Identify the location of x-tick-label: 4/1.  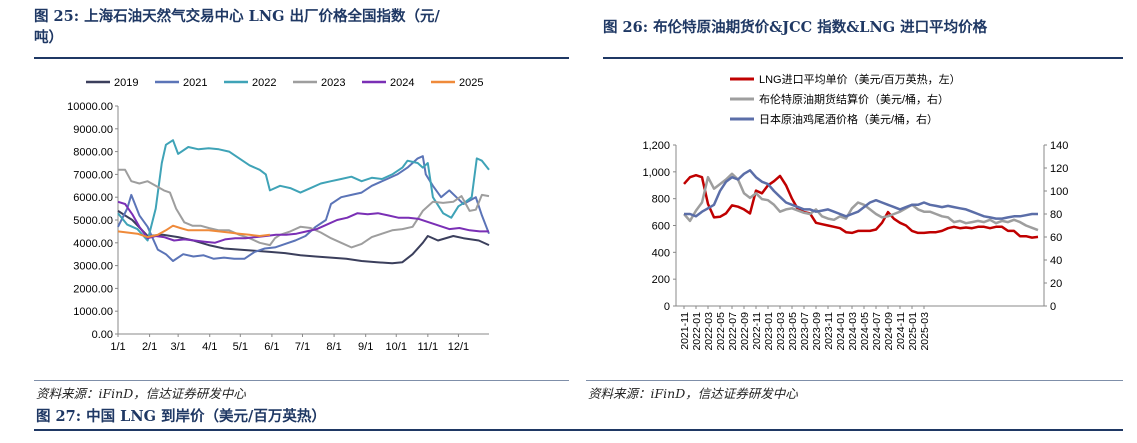
(209, 347).